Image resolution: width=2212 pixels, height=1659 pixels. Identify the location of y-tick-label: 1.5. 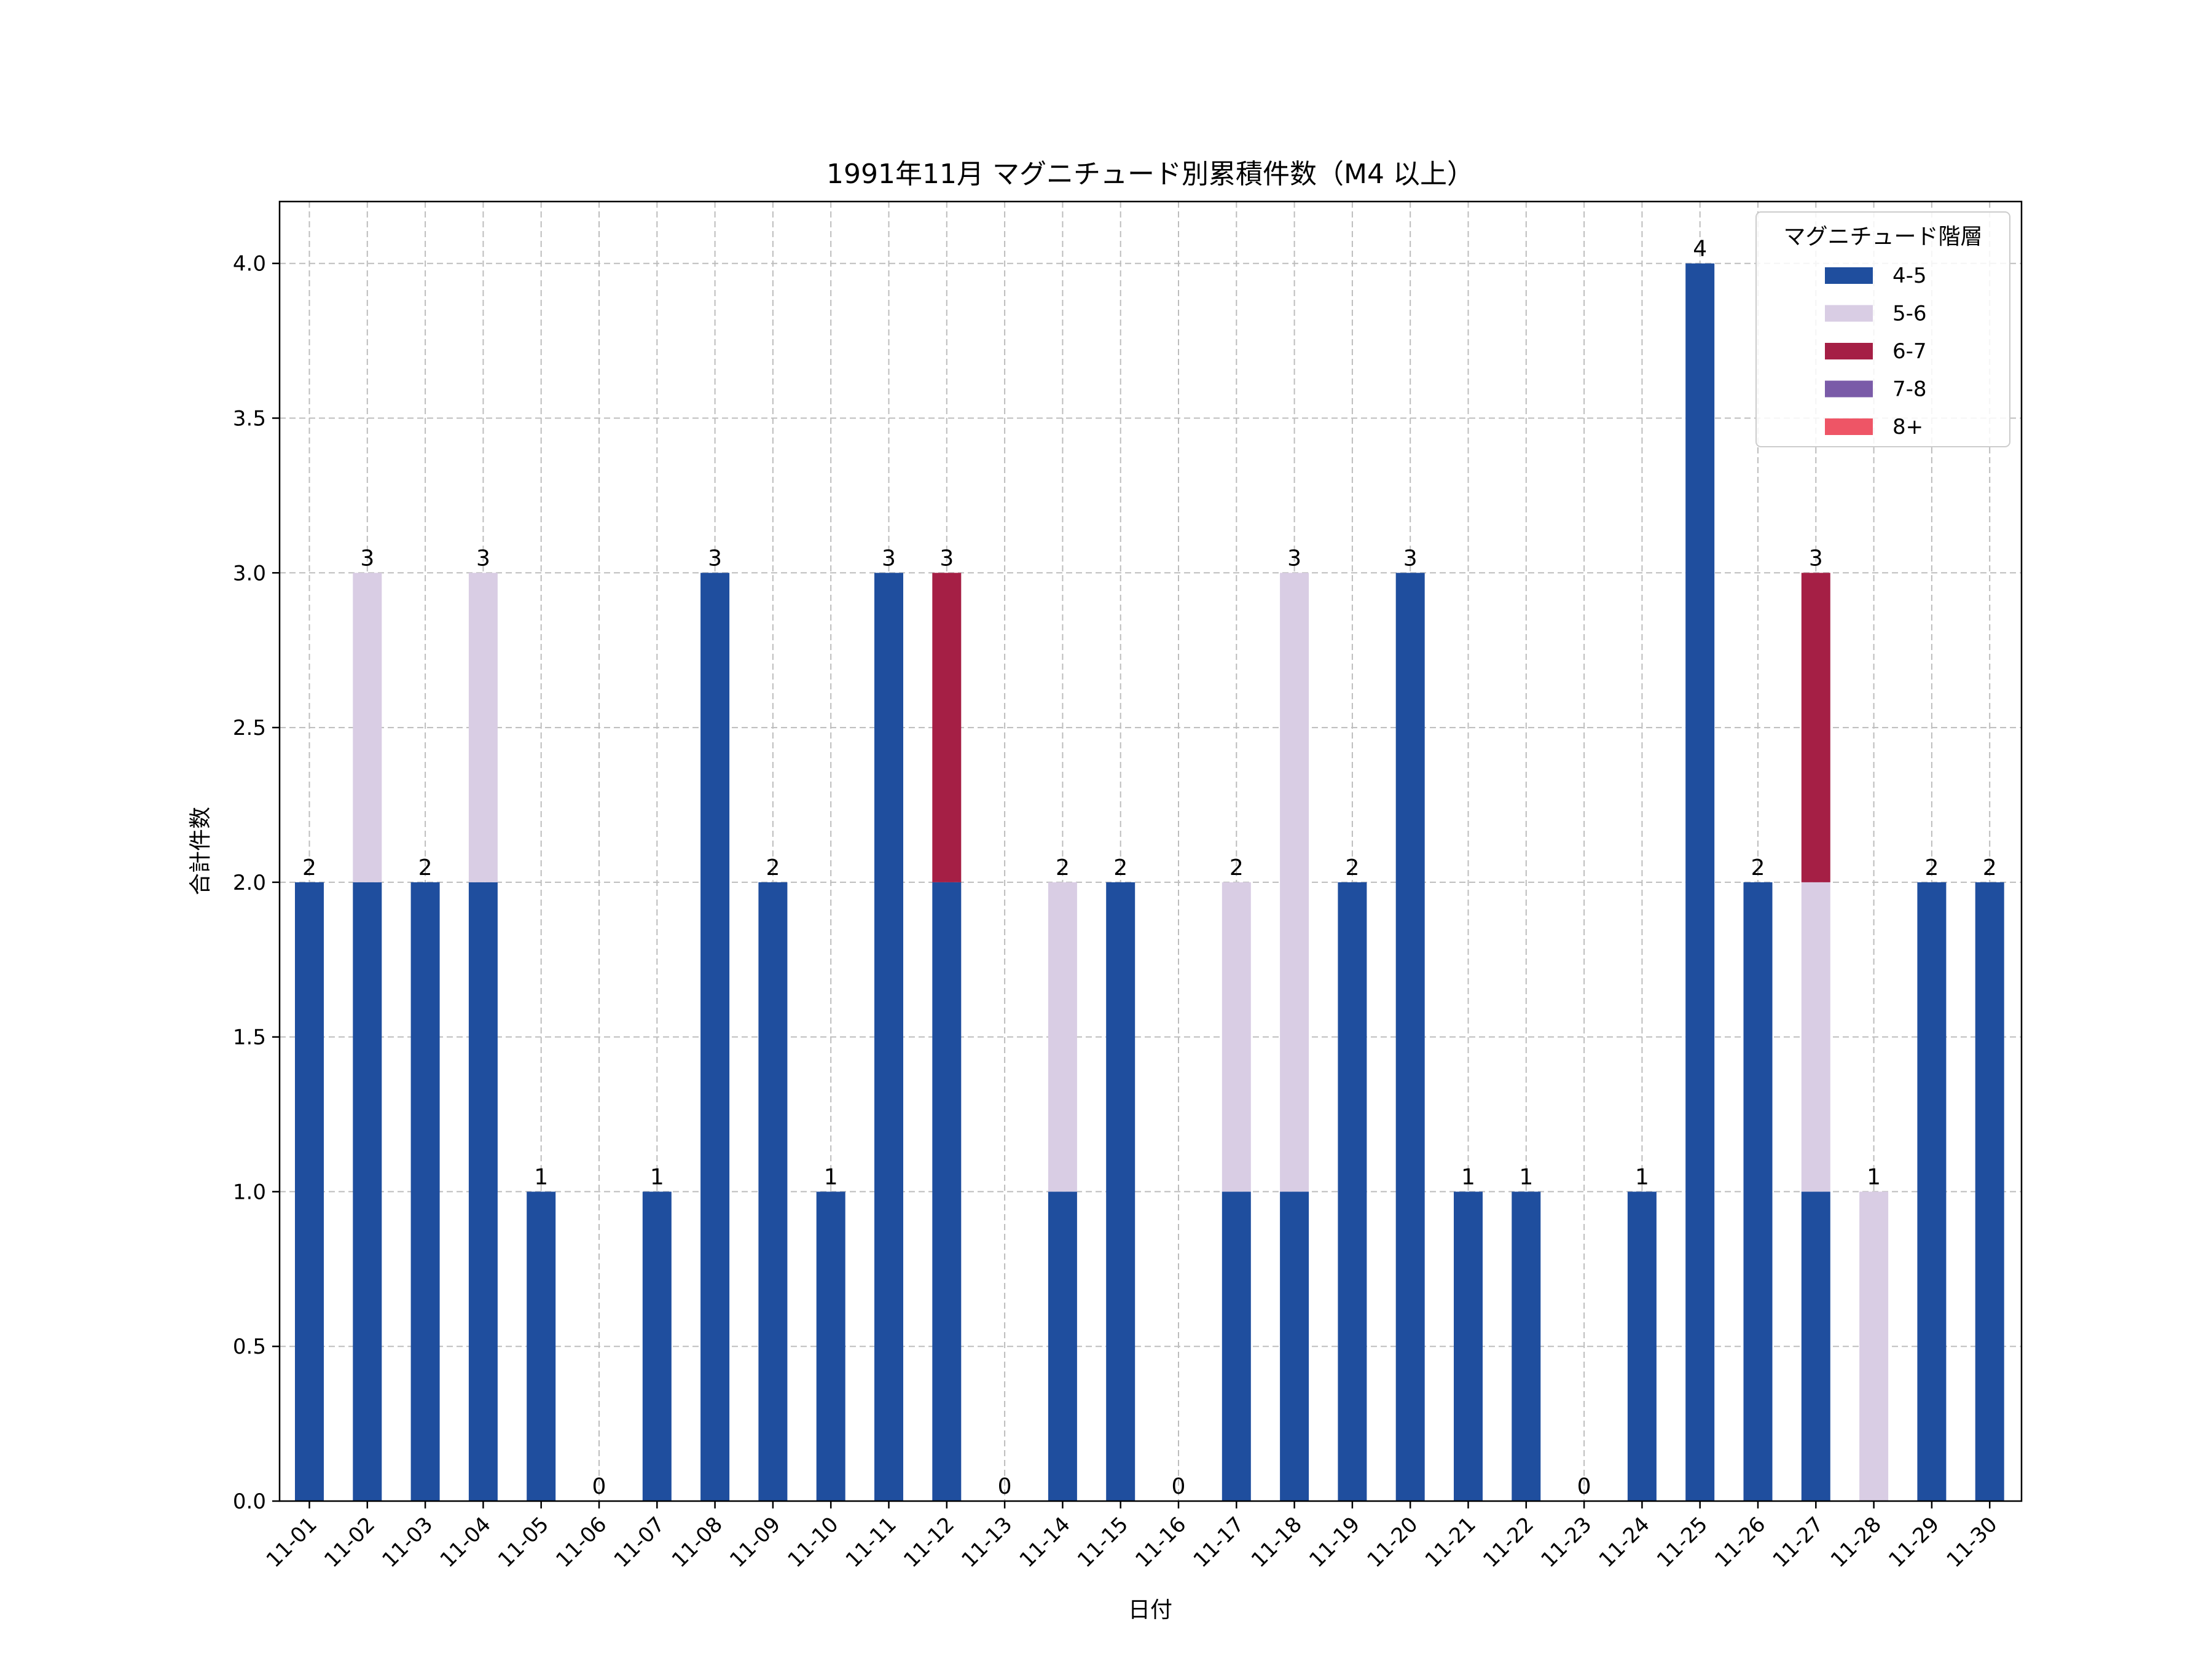
(249, 1038).